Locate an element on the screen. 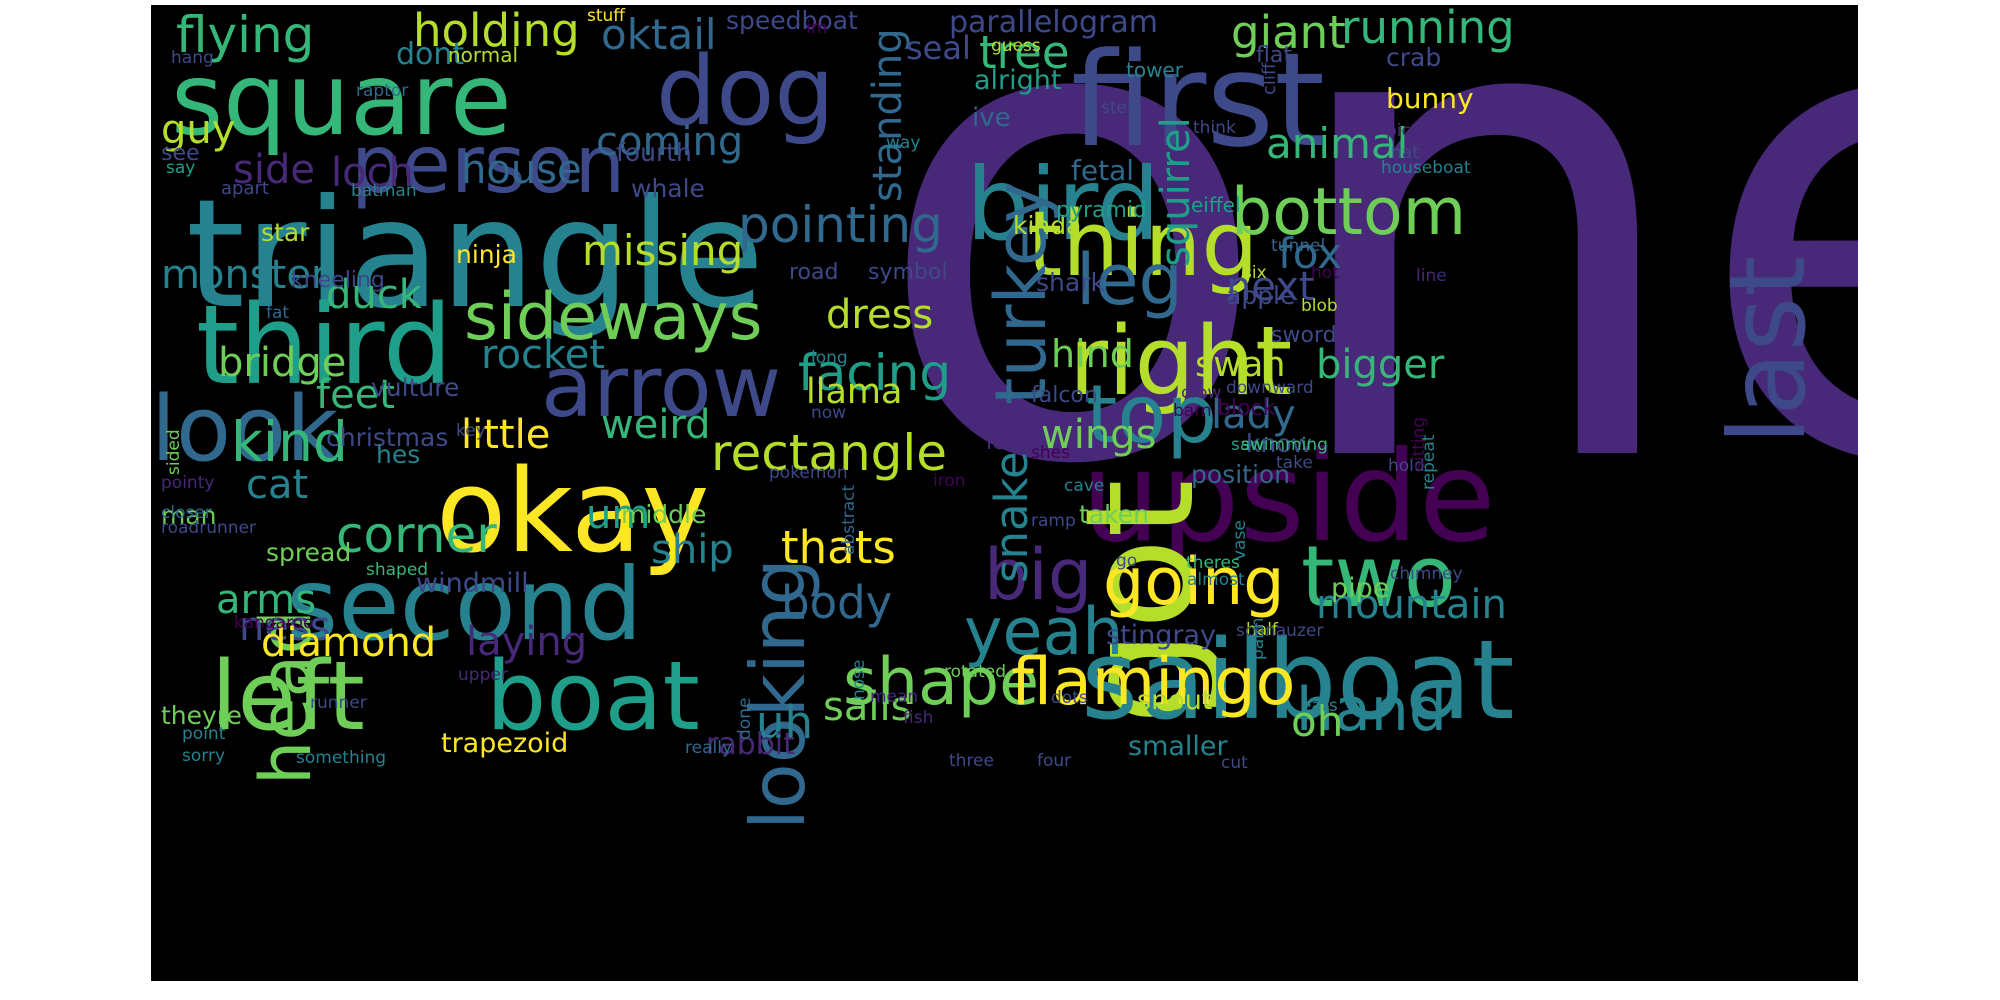 This screenshot has width=2000, height=1000. word-bird: bird is located at coordinates (1063, 204).